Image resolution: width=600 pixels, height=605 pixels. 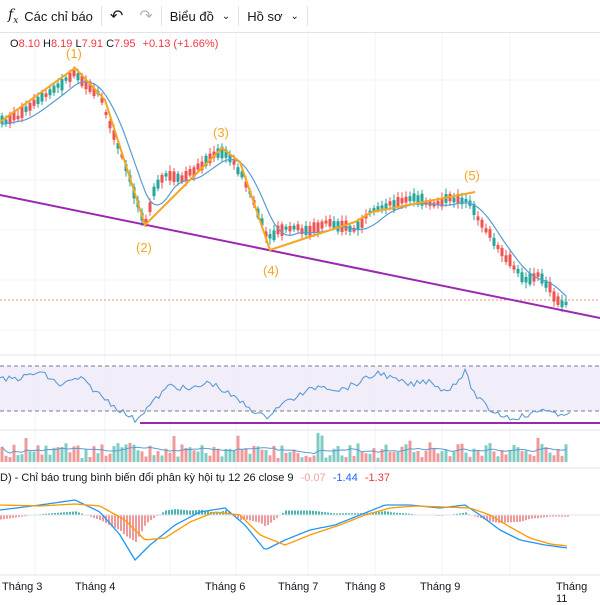 What do you see at coordinates (29, 44) in the screenshot?
I see `open-value: 8.10` at bounding box center [29, 44].